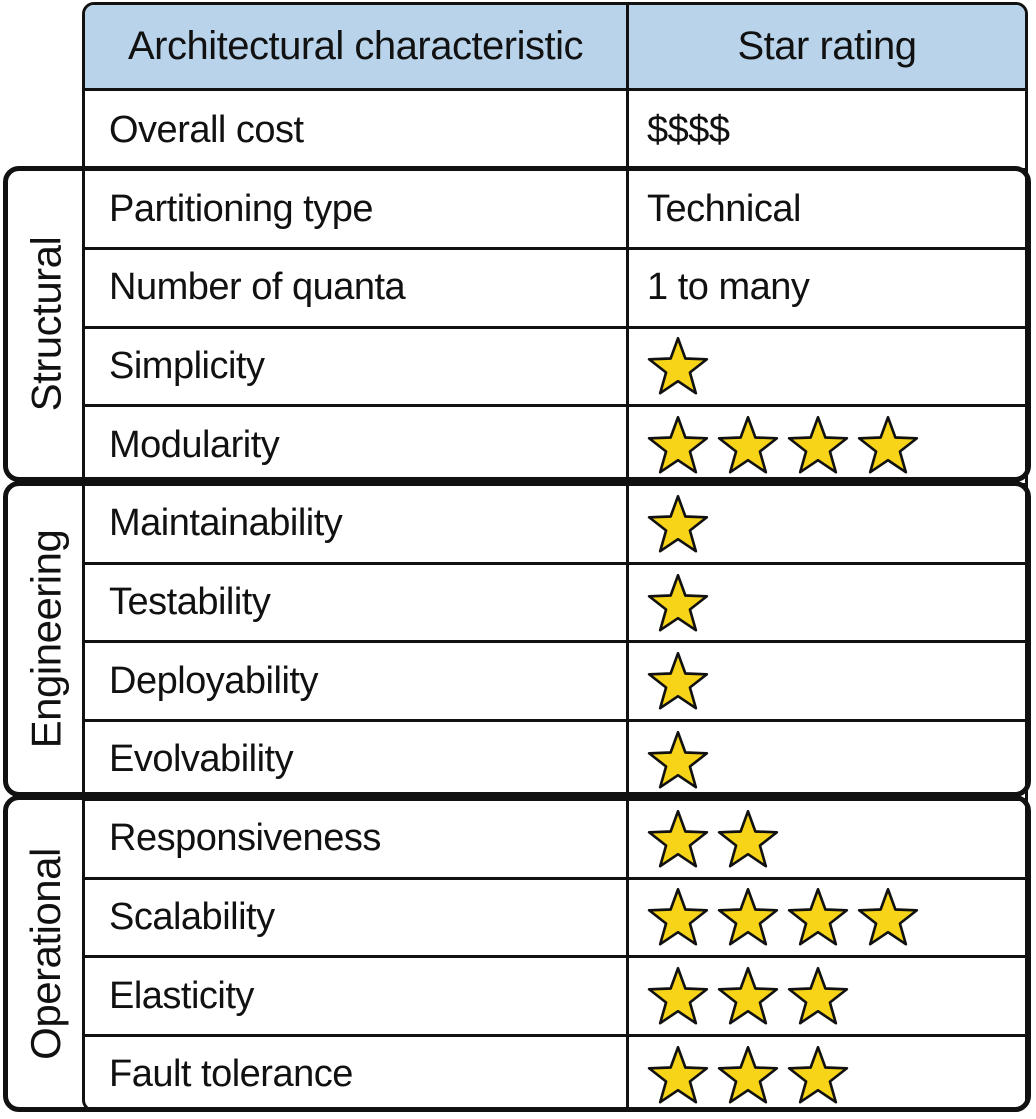 The height and width of the screenshot is (1119, 1036). I want to click on group-label-engineering: Engineering, so click(46, 639).